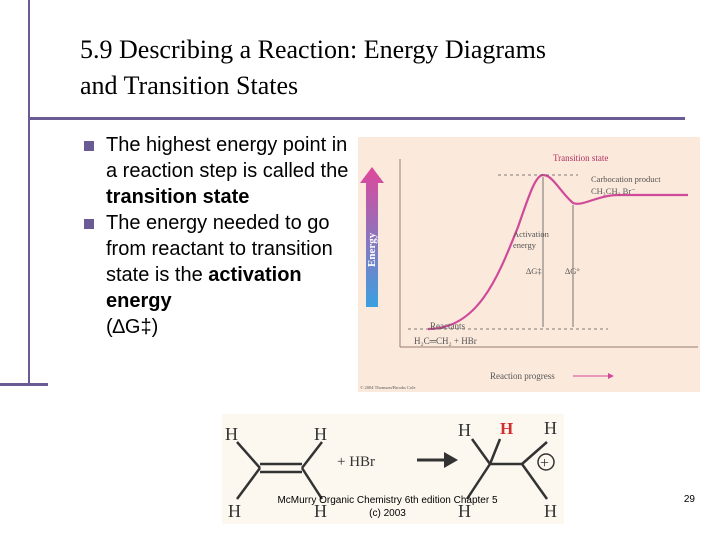 This screenshot has height=540, width=720. Describe the element at coordinates (387, 513) in the screenshot. I see `footer-line-2: (c) 2003` at that location.